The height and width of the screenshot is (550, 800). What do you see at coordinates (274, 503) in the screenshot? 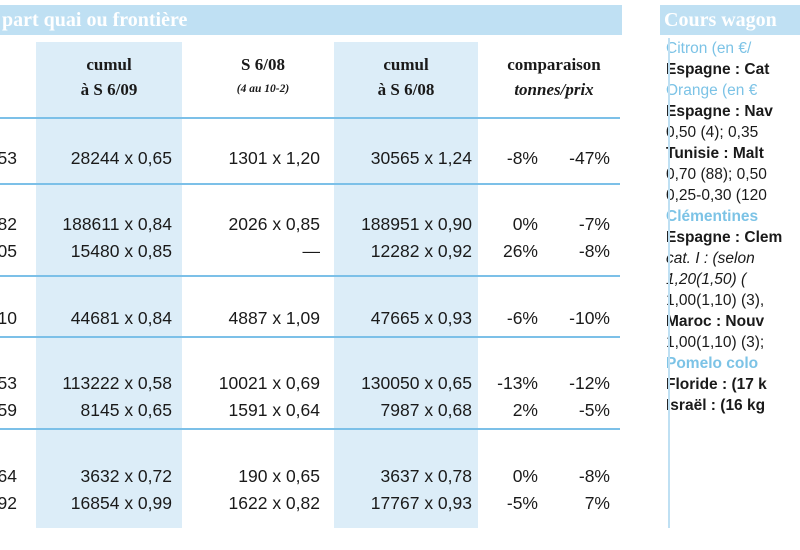
I see `cell-week-2008: 1622 x 0,82` at bounding box center [274, 503].